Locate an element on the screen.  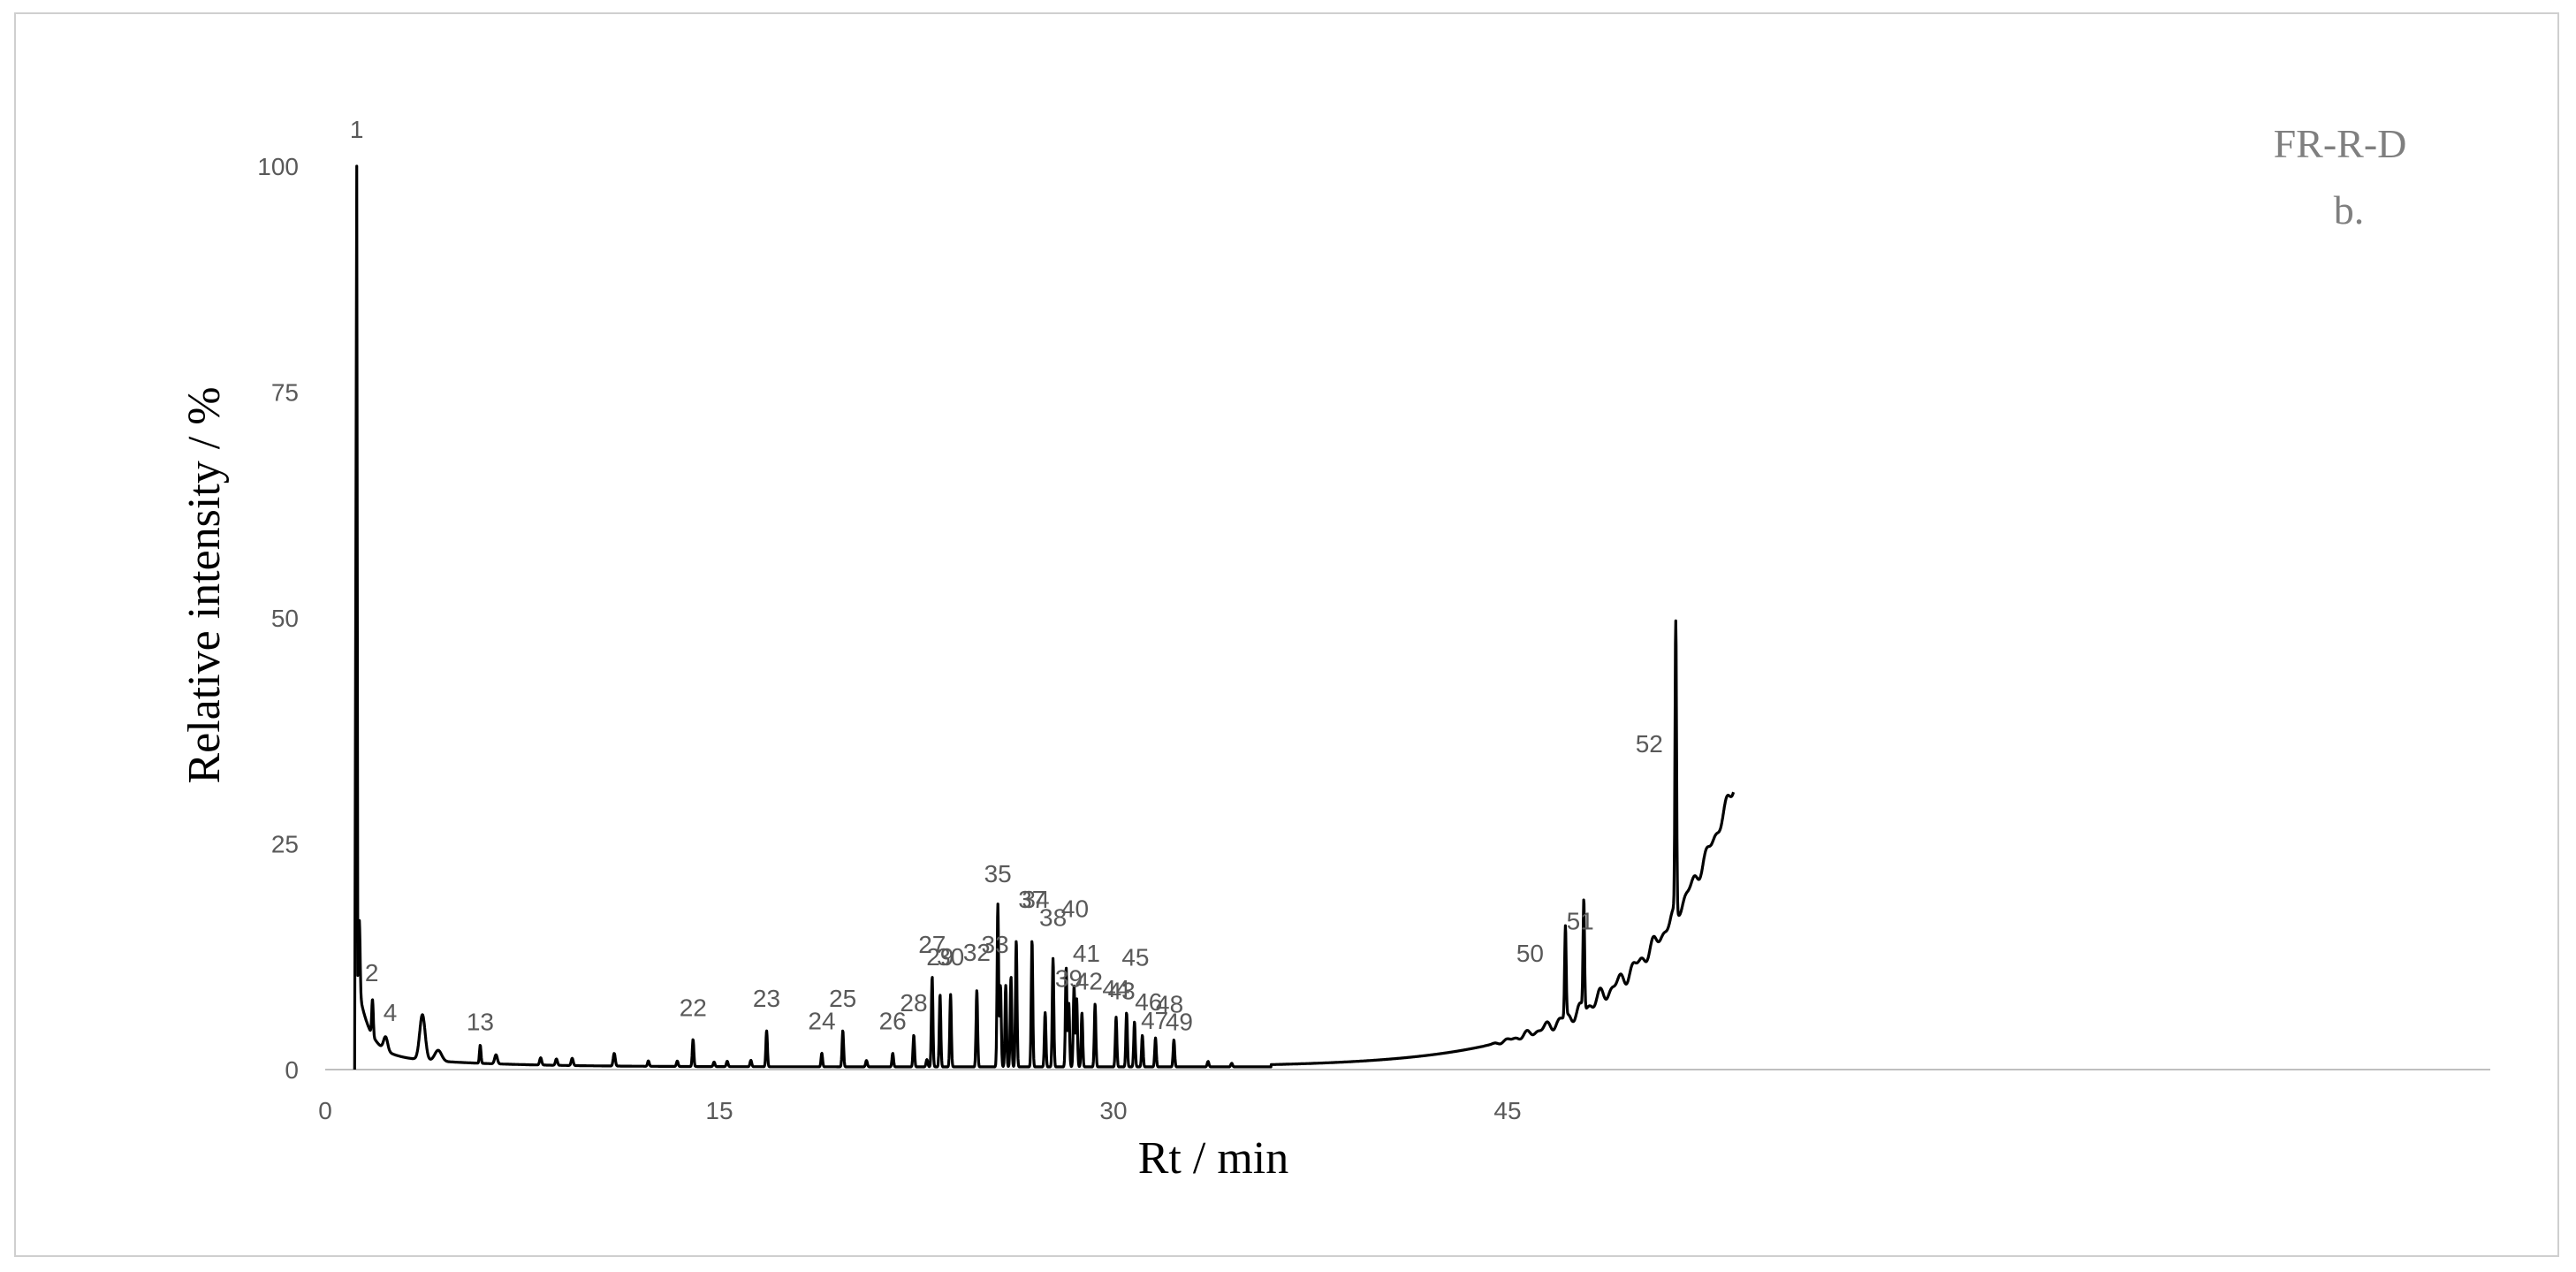
y-tick-label: 50 is located at coordinates (285, 618).